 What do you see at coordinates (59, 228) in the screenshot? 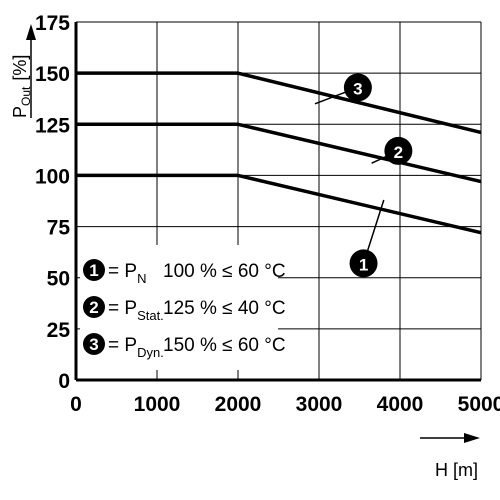
I see `y-tick-label: 75` at bounding box center [59, 228].